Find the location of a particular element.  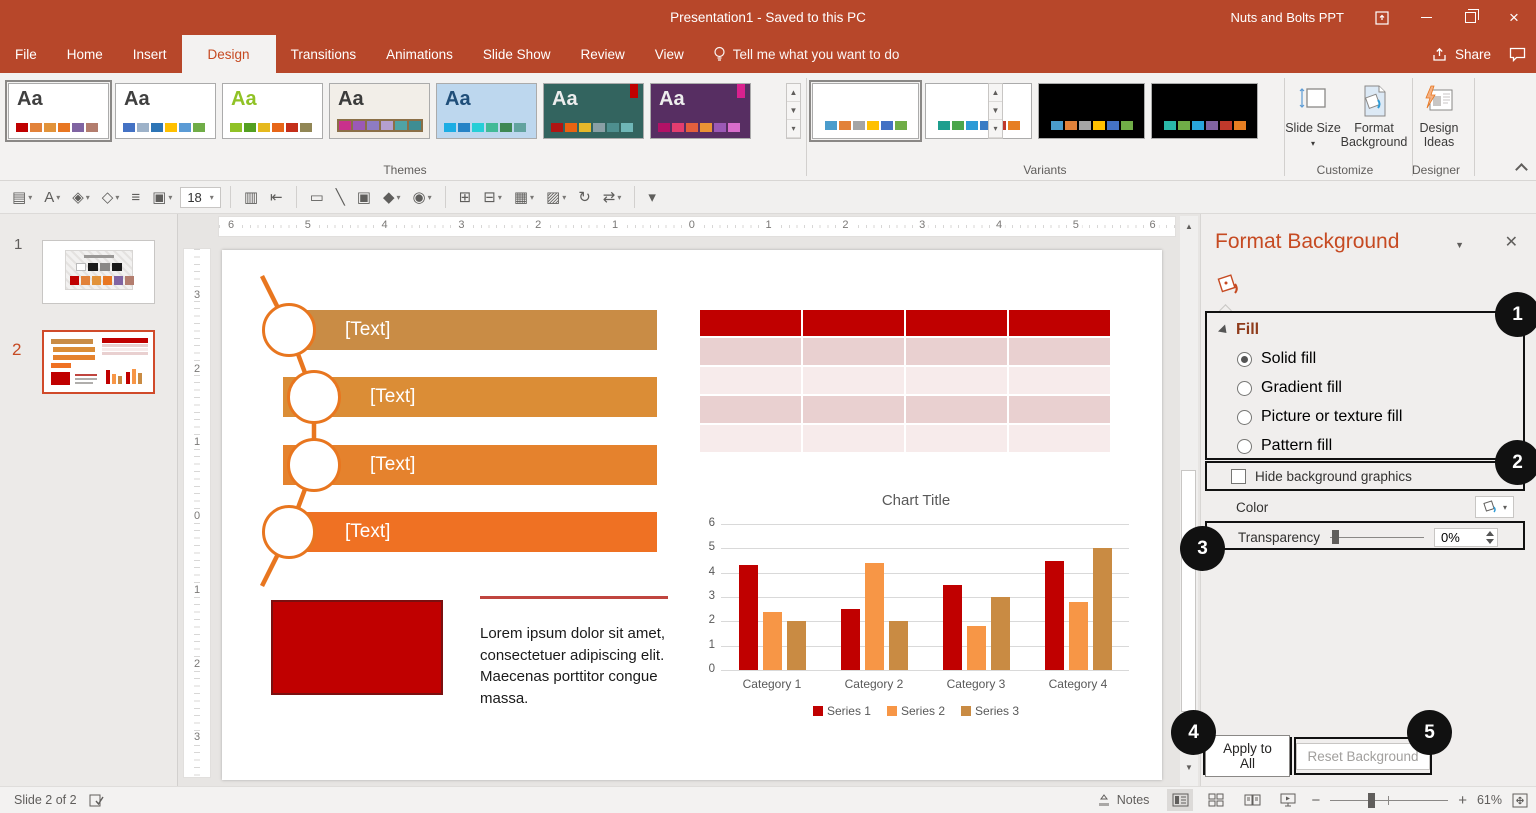

variants-scroll-up: ▲ is located at coordinates (995, 93).